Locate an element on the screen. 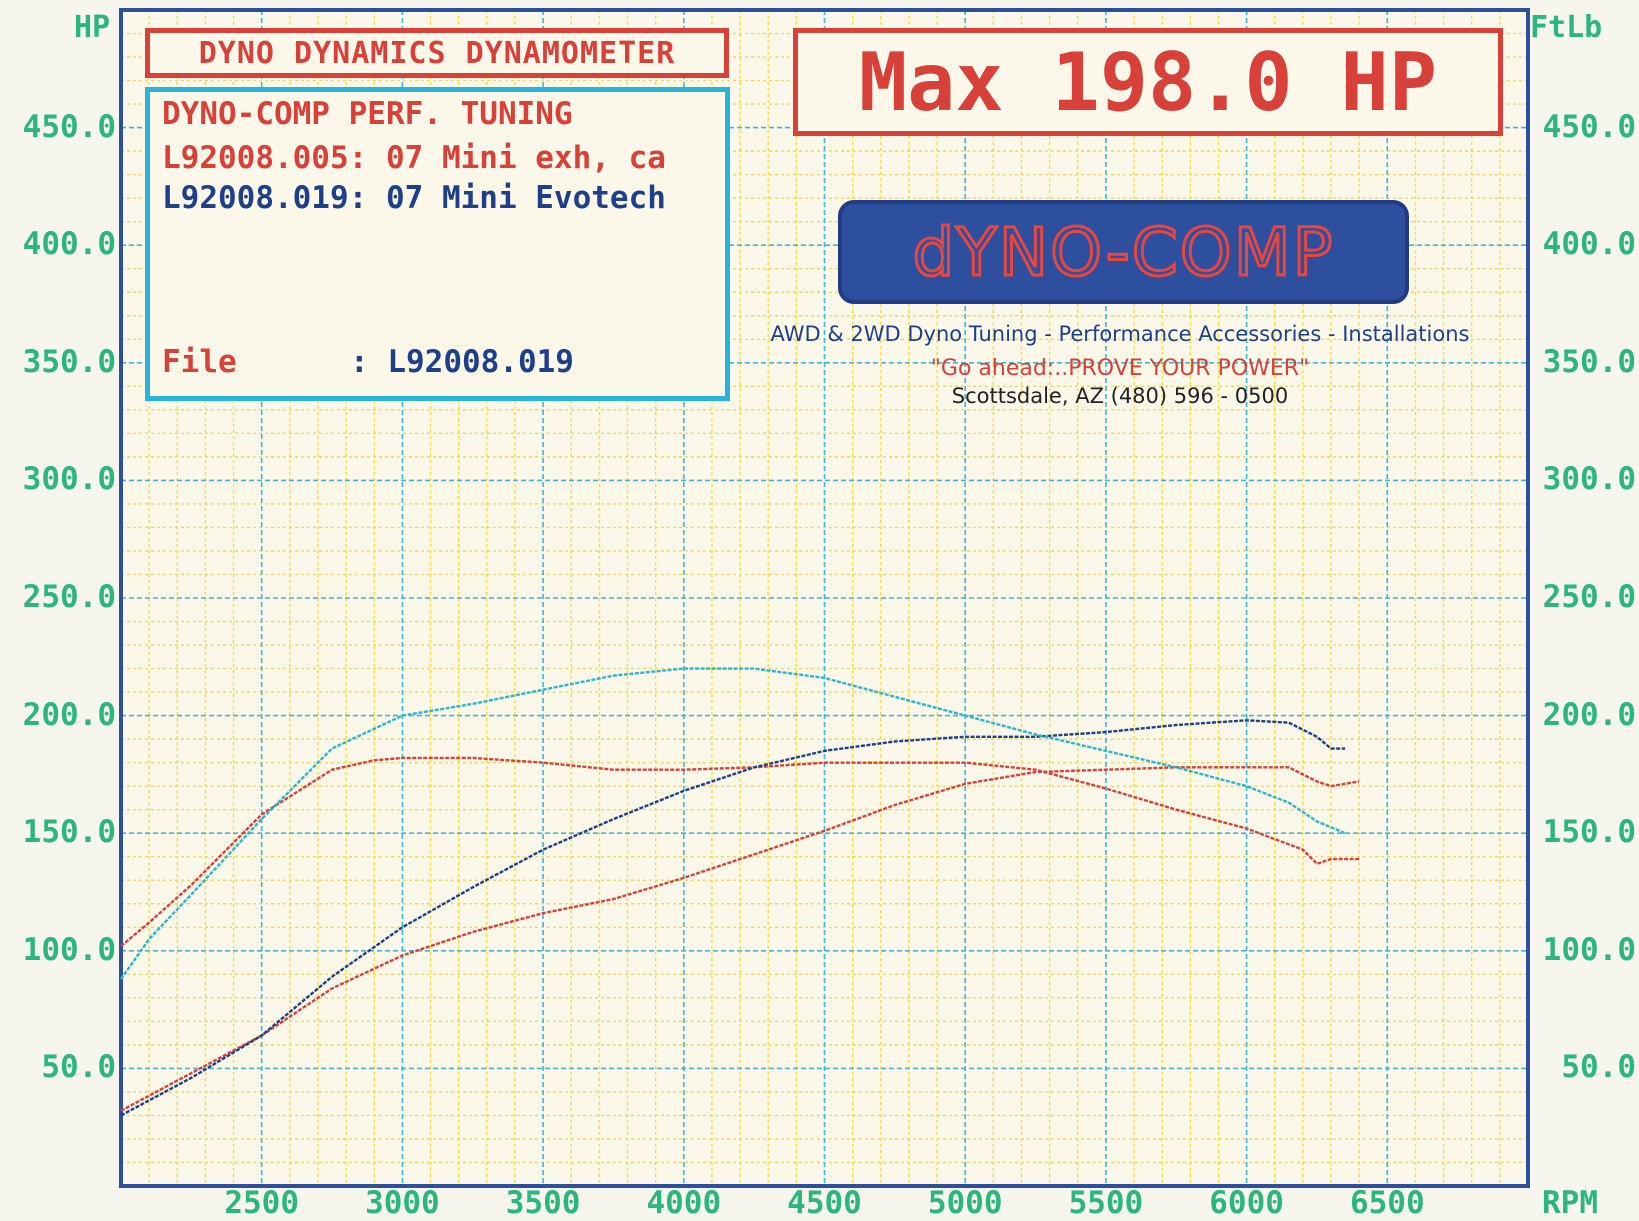  max-hp-box: Max 198.0 HP is located at coordinates (1148, 82).